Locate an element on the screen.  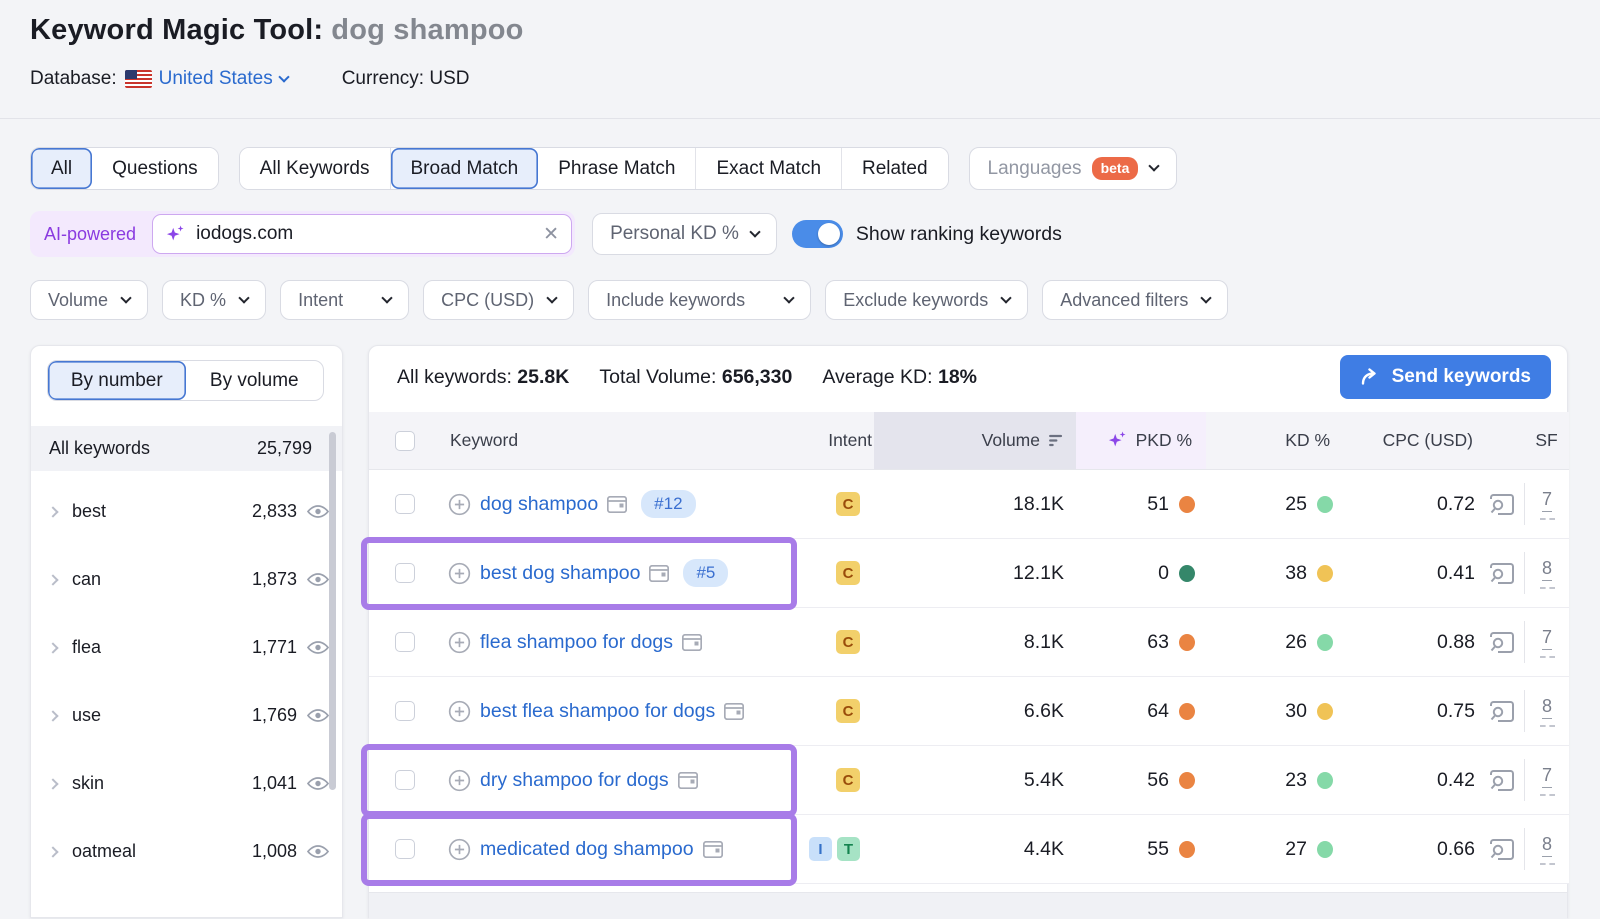
sf-placeholder-dashes is located at coordinates (1547, 794).